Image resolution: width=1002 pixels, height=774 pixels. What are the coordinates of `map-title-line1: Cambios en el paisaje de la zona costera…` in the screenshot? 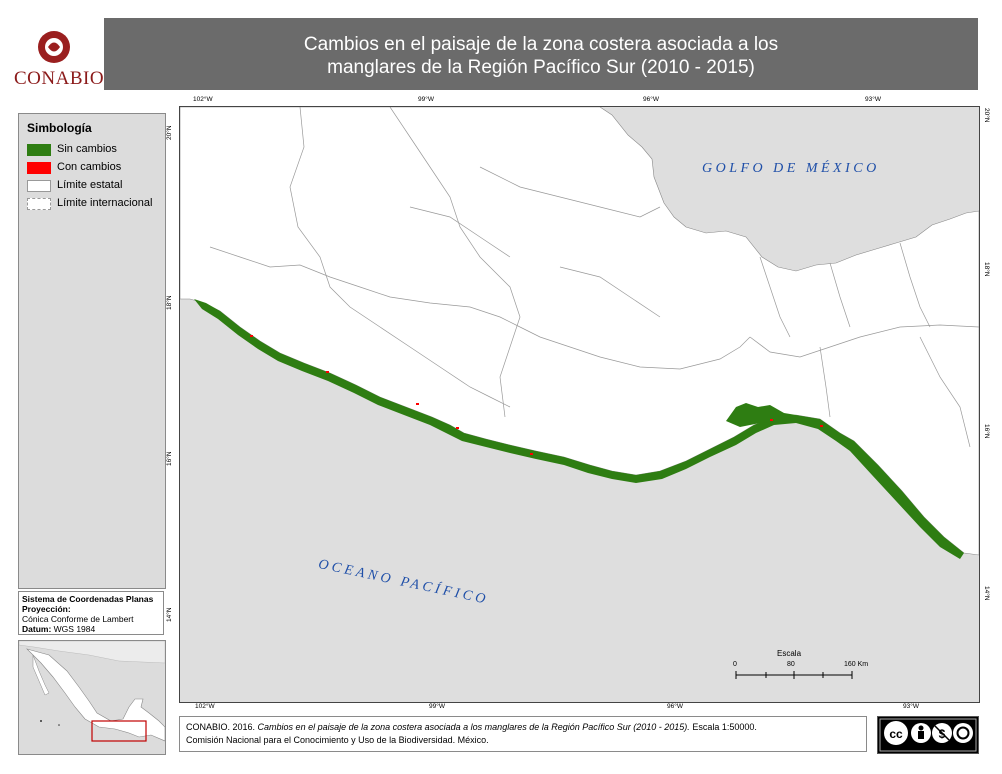 It's located at (541, 44).